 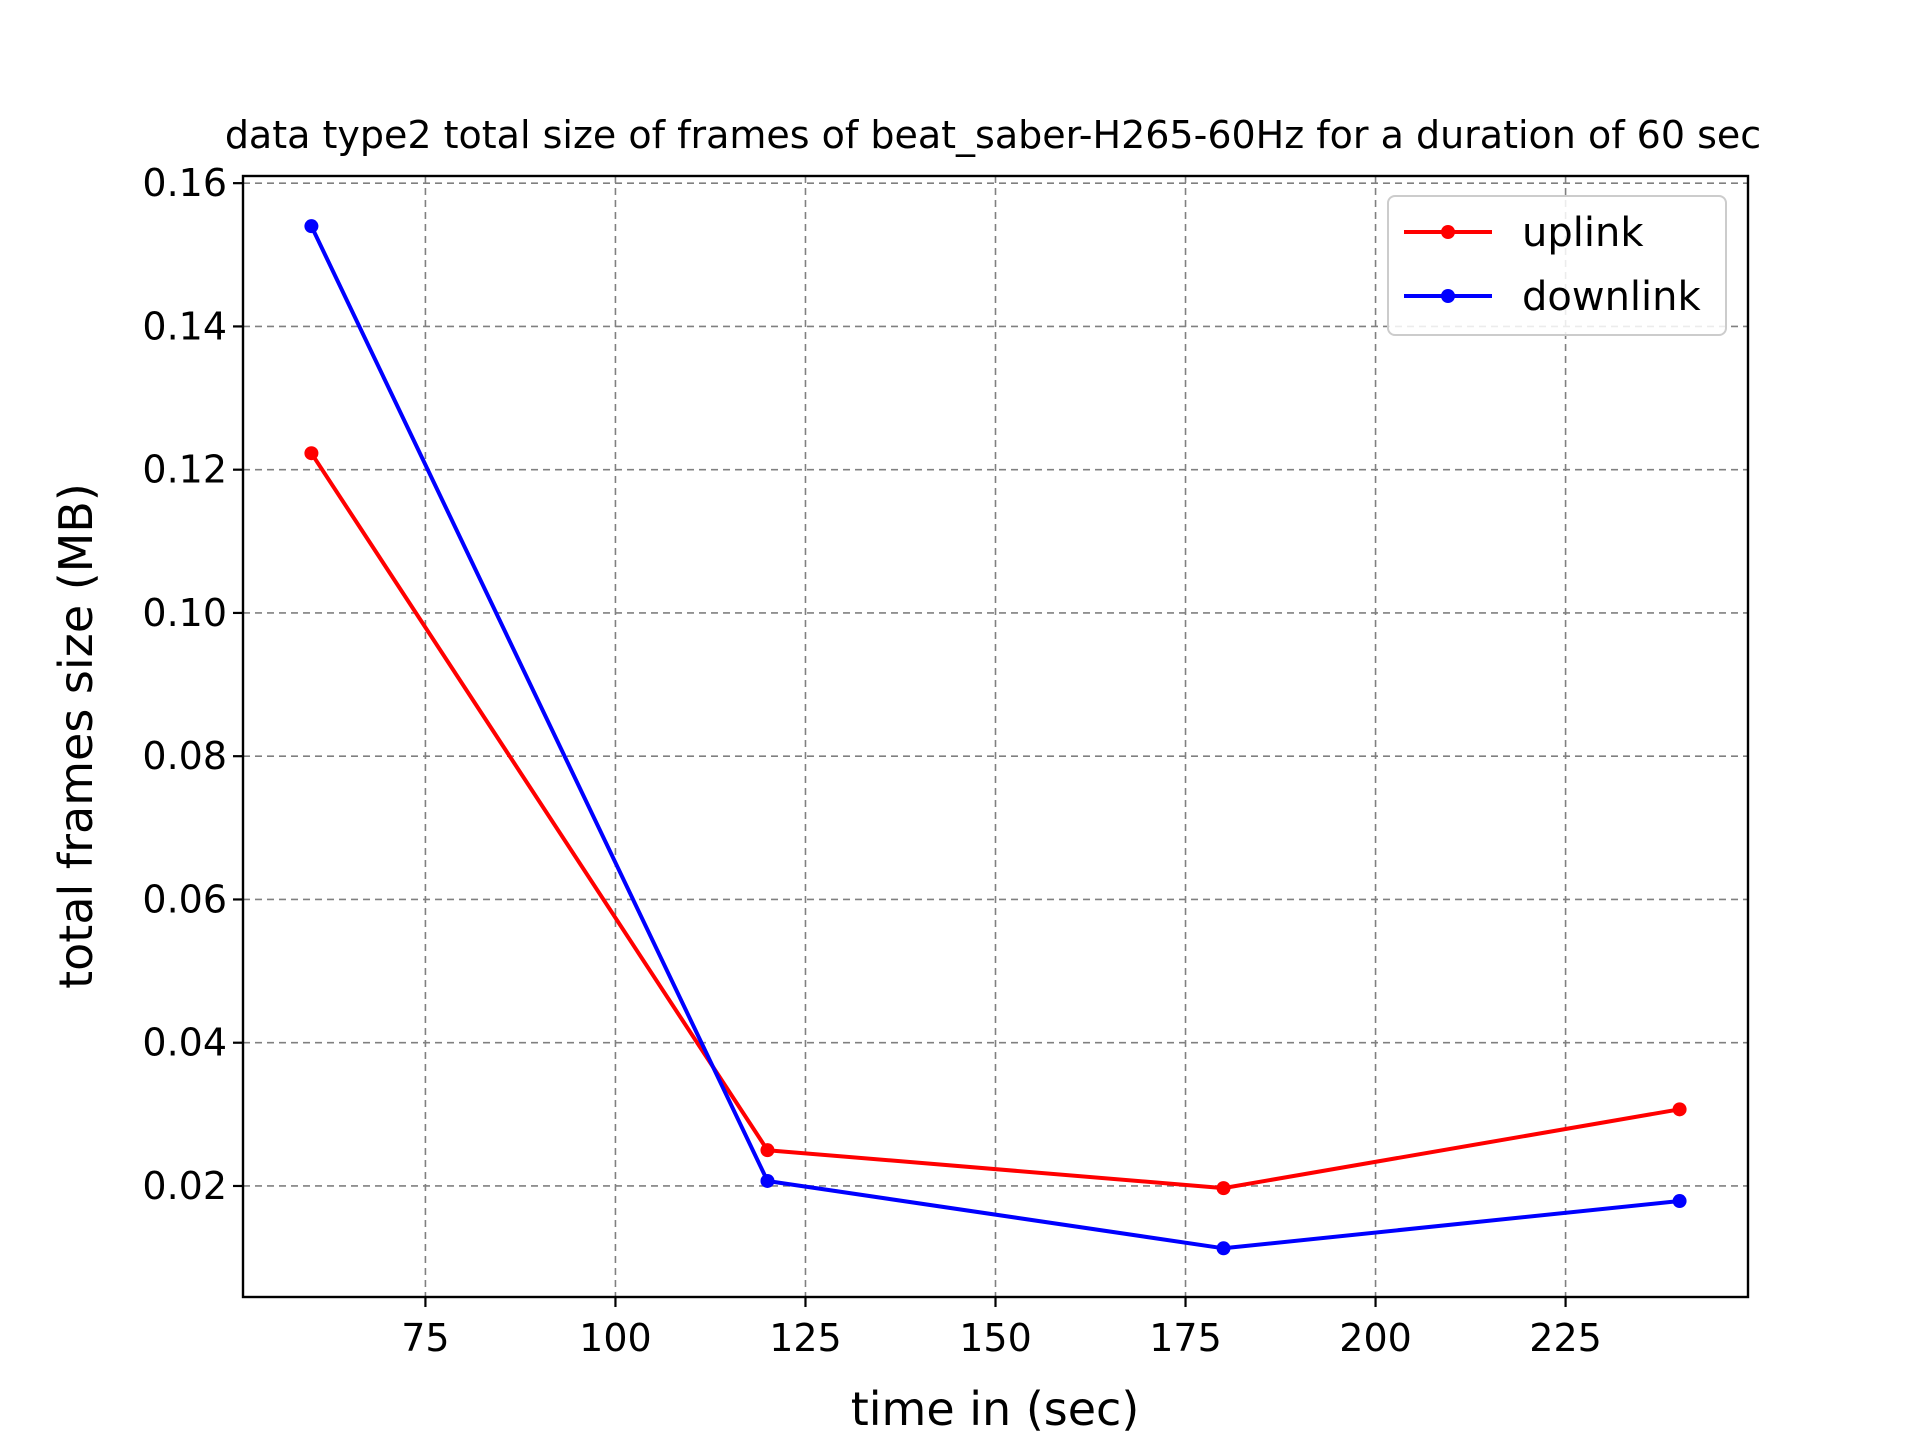 I want to click on legend: uplink downlink, so click(x=1557, y=265).